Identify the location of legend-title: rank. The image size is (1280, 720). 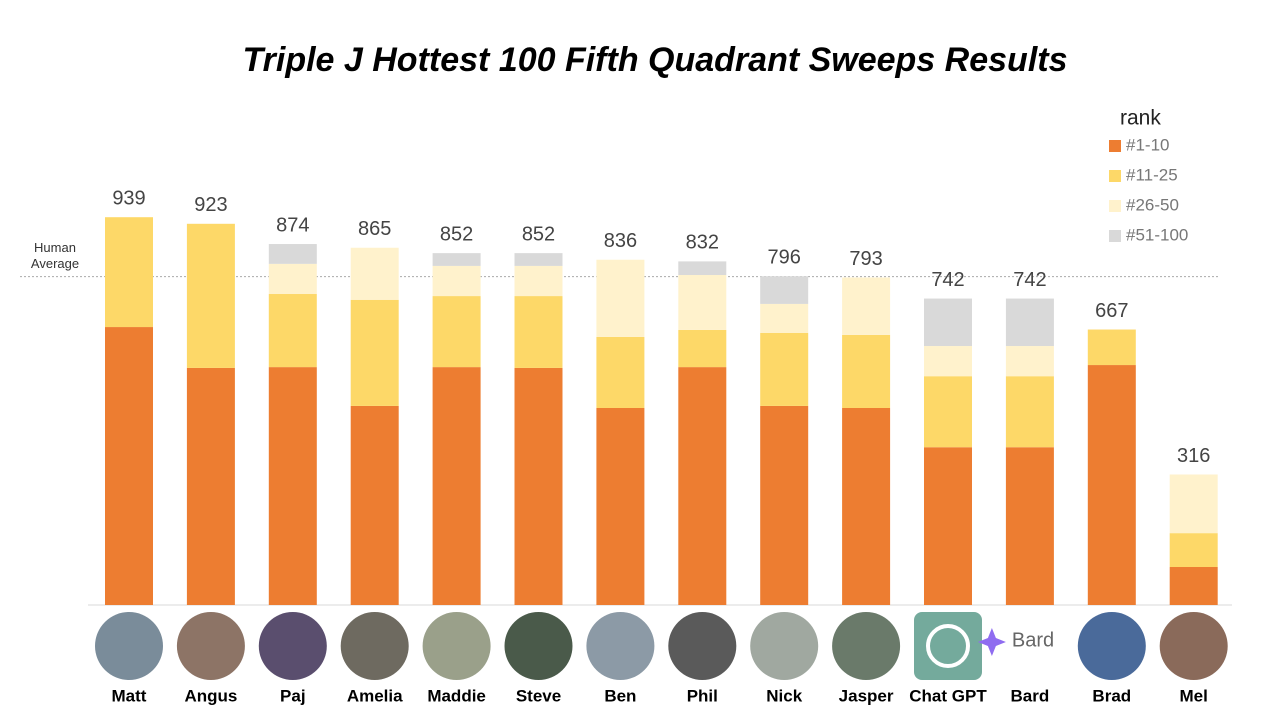
(1140, 118).